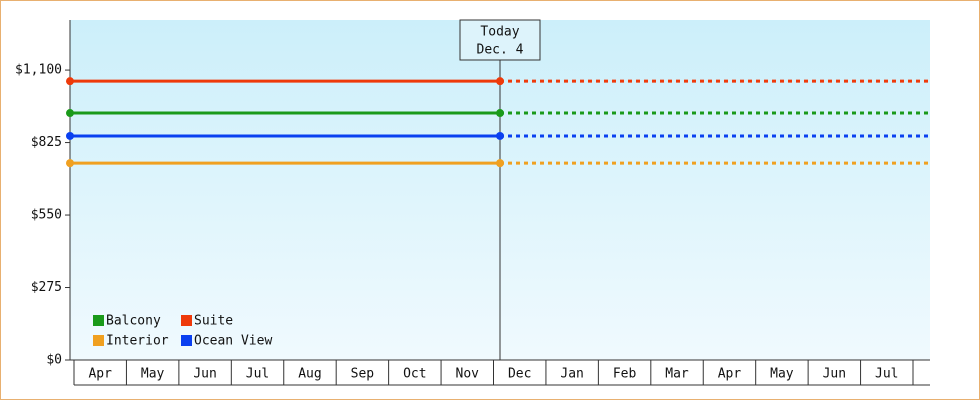  Describe the element at coordinates (519, 374) in the screenshot. I see `x-tick-label: Dec` at that location.